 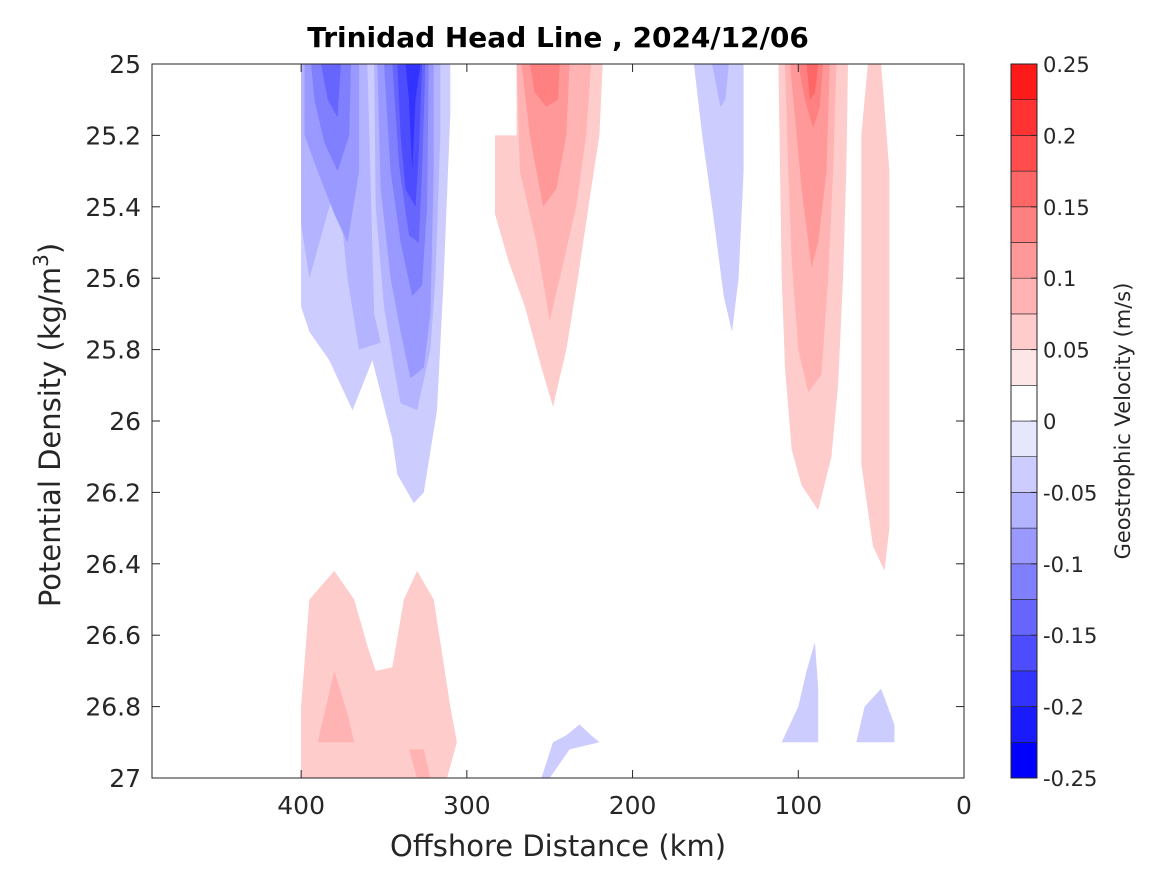 What do you see at coordinates (1049, 422) in the screenshot?
I see `colorbar-tick-label: 0` at bounding box center [1049, 422].